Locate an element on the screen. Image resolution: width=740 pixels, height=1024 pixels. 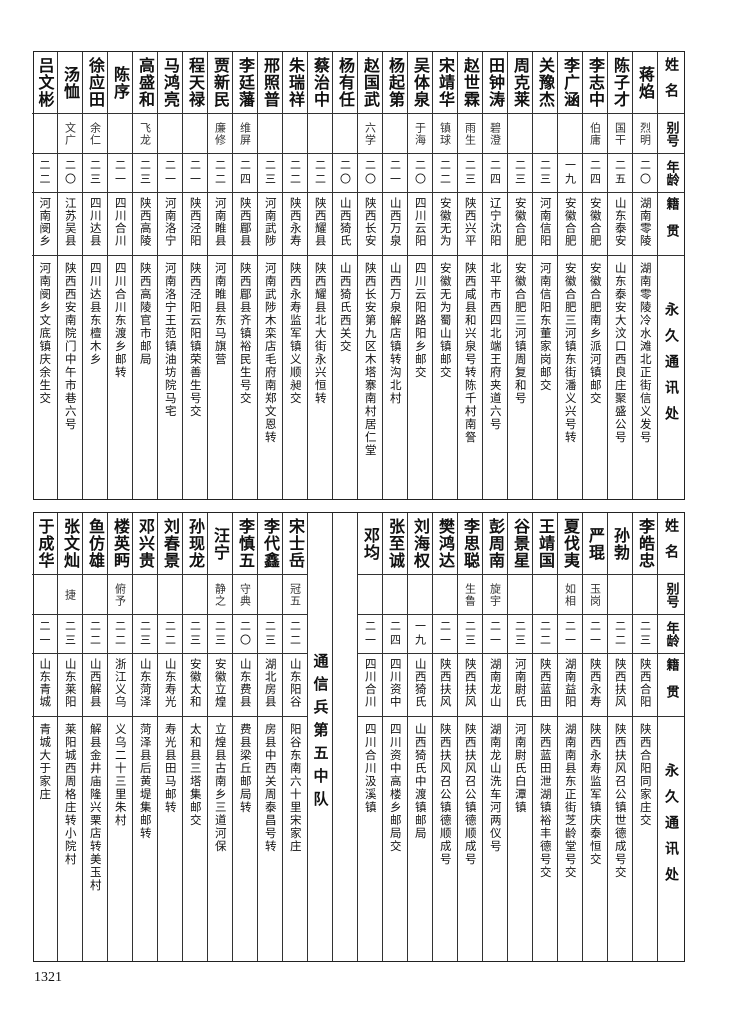
person-address: 河南尉氏白潭镇 is located at coordinates (520, 768).